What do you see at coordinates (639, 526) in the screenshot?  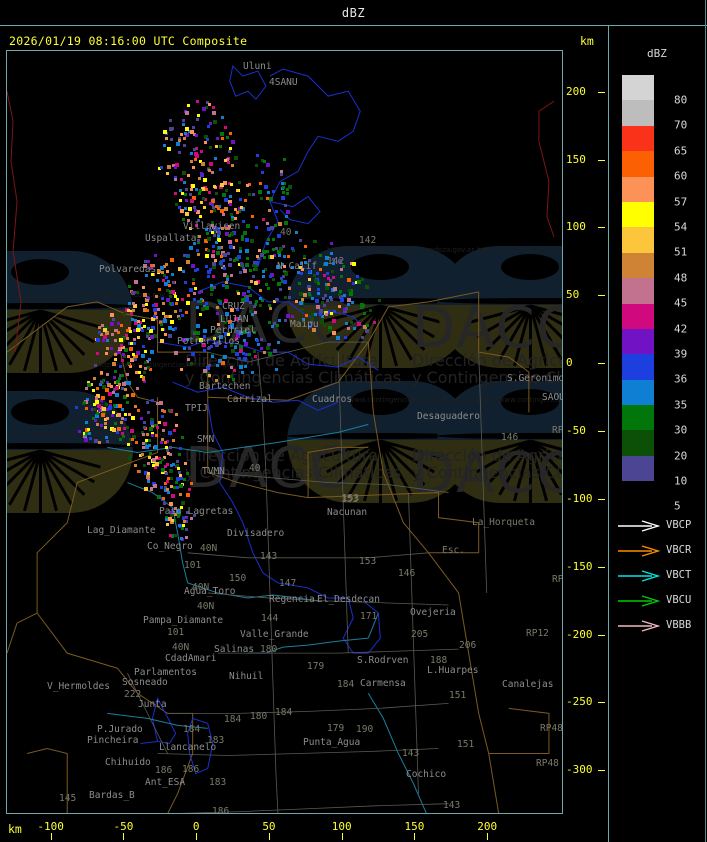 I see `arrow-icon` at bounding box center [639, 526].